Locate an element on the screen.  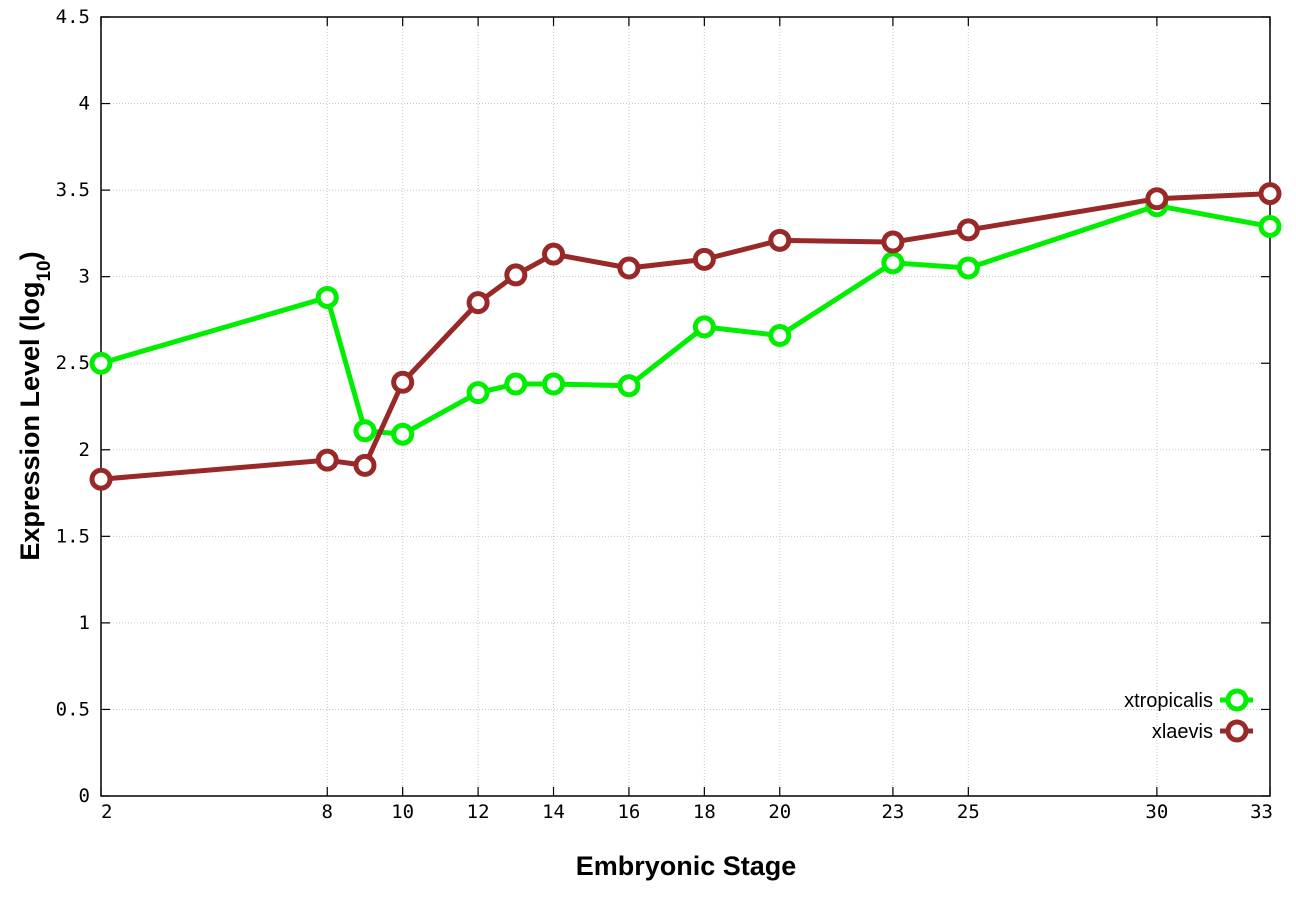
legend-label-xtropicalis: xtropicalis is located at coordinates (1168, 701).